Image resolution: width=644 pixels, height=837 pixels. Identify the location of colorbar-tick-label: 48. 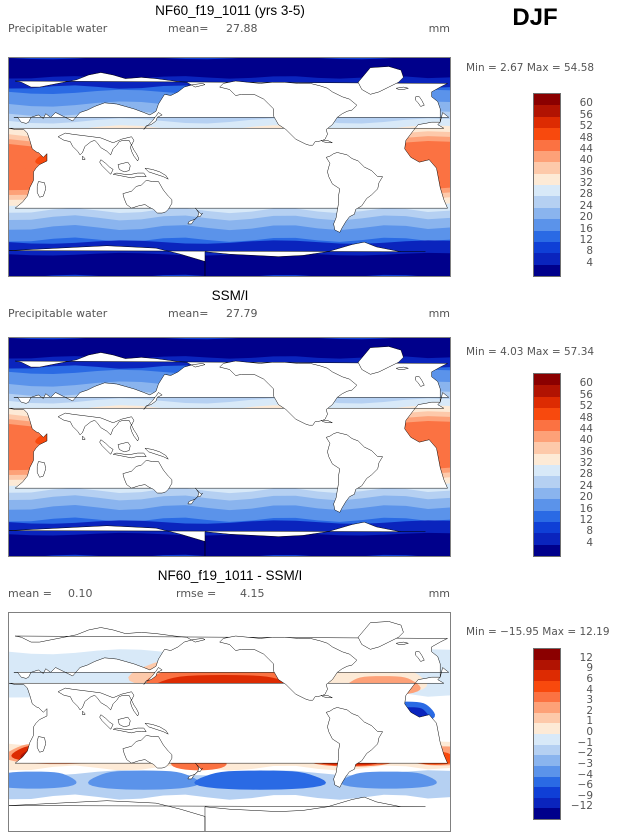
(586, 137).